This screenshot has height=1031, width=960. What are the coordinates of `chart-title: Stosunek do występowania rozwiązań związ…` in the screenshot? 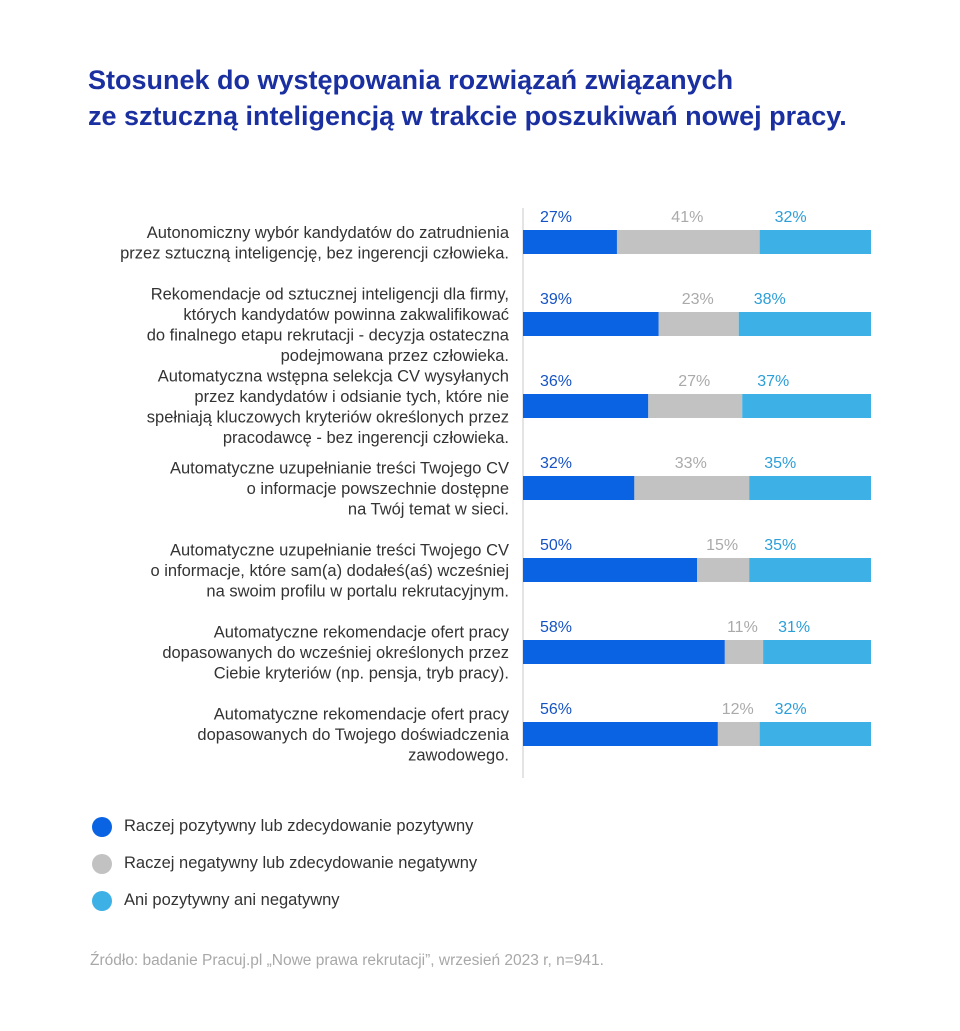 It's located at (508, 98).